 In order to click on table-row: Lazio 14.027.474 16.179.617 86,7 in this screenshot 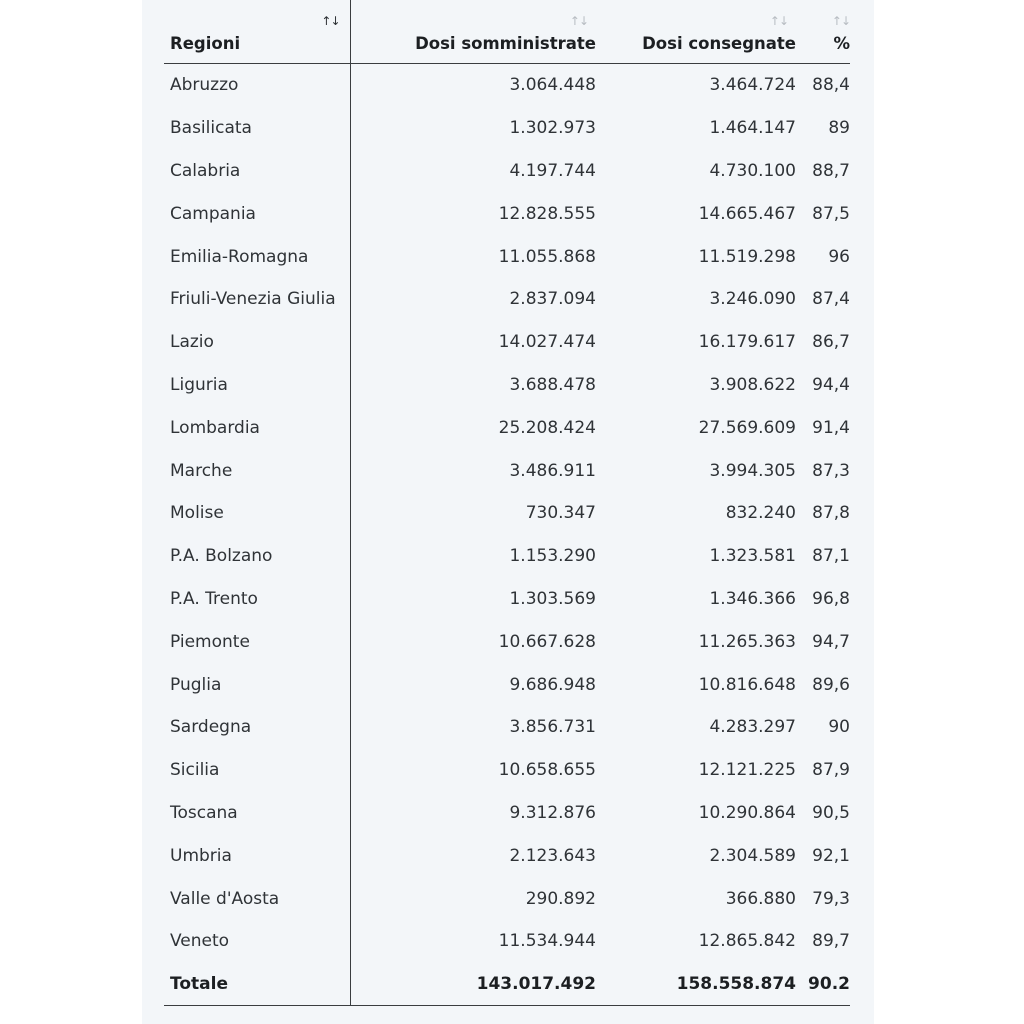, I will do `click(507, 342)`.